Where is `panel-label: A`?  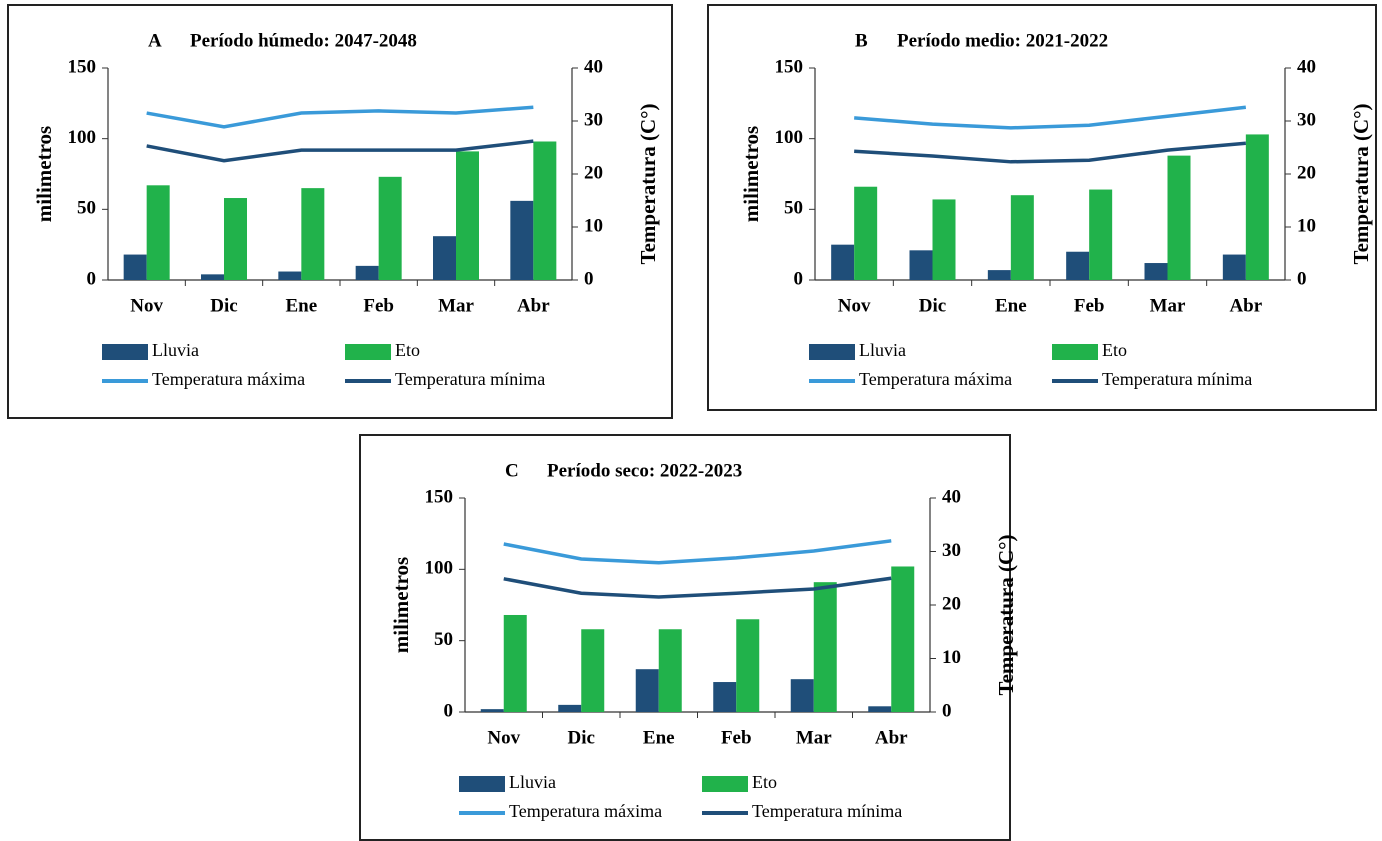
panel-label: A is located at coordinates (155, 40).